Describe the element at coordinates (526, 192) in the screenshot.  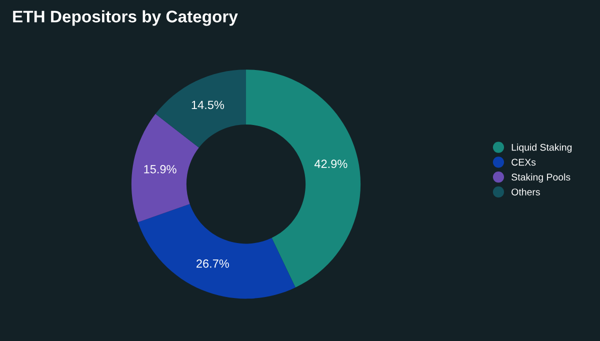
I see `legend-label: Others` at that location.